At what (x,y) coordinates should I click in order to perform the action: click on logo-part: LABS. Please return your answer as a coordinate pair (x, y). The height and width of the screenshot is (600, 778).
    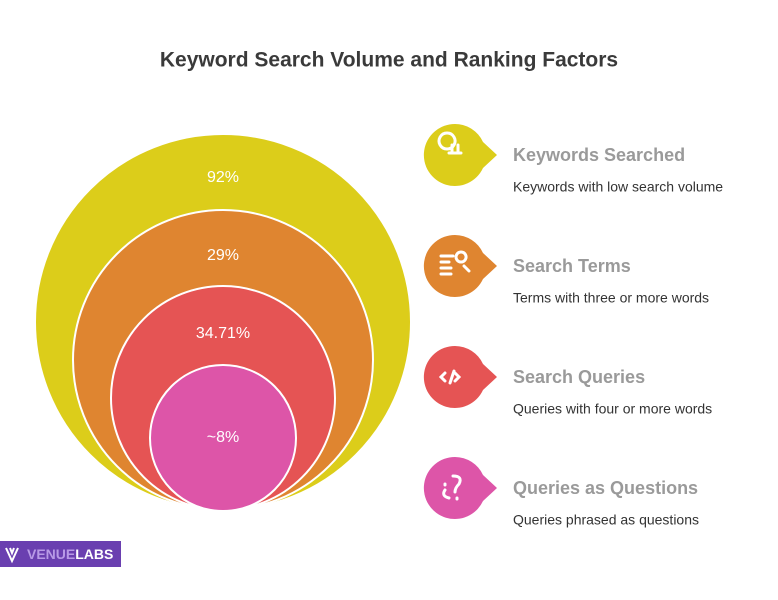
    Looking at the image, I should click on (94, 554).